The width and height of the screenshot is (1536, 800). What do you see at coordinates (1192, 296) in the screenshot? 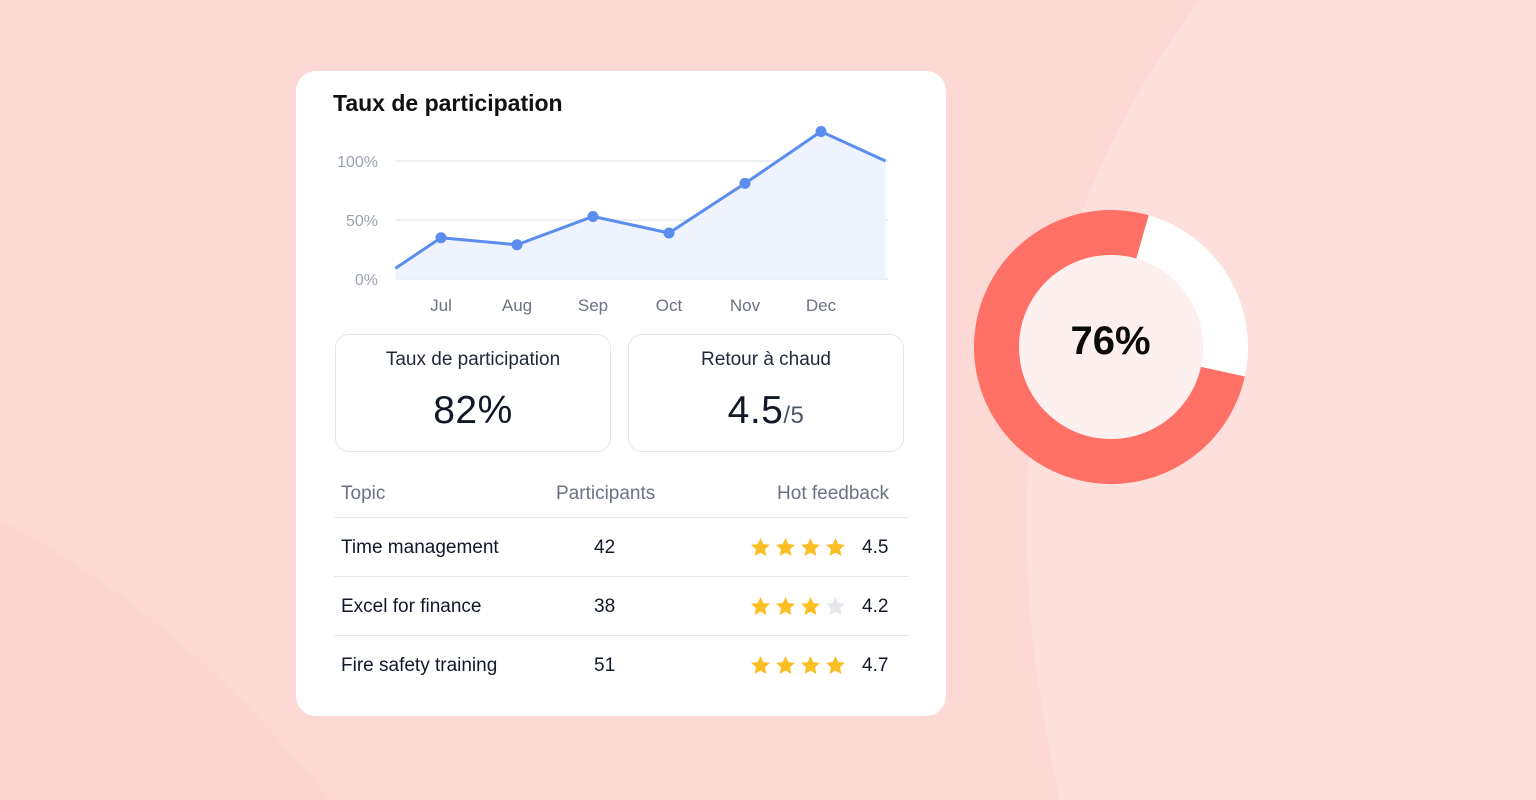
I see `donut-slice-remaining` at bounding box center [1192, 296].